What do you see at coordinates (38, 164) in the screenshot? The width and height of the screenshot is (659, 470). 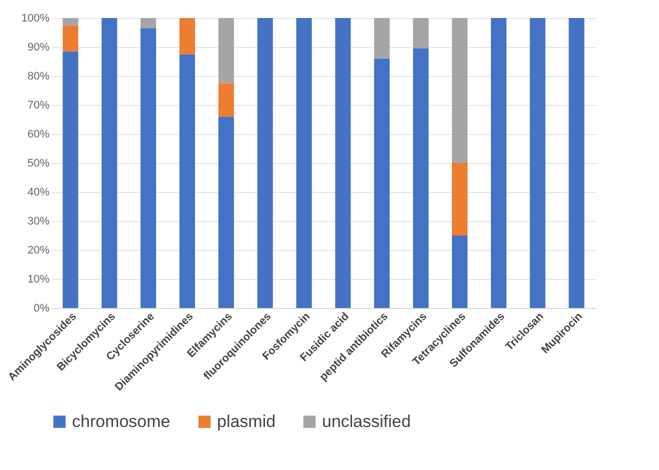 I see `y-tick-label: 50%` at bounding box center [38, 164].